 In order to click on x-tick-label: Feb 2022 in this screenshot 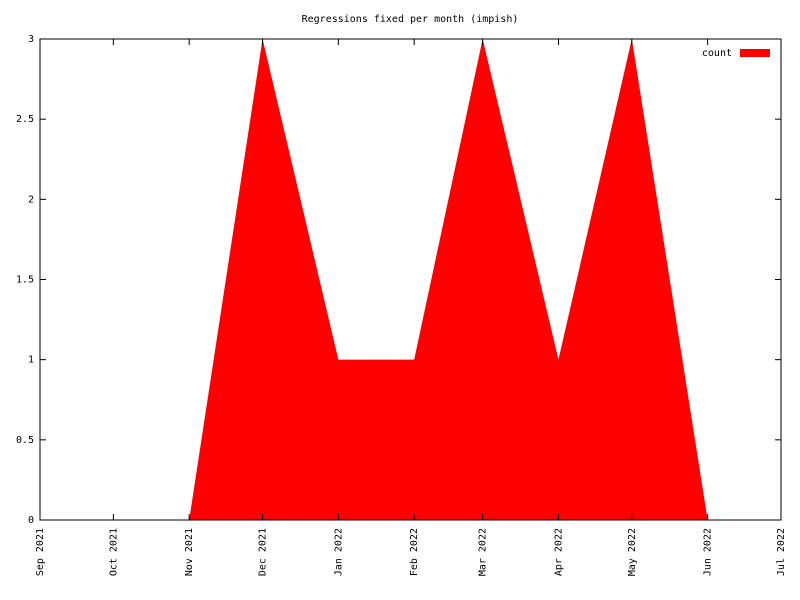, I will do `click(414, 552)`.